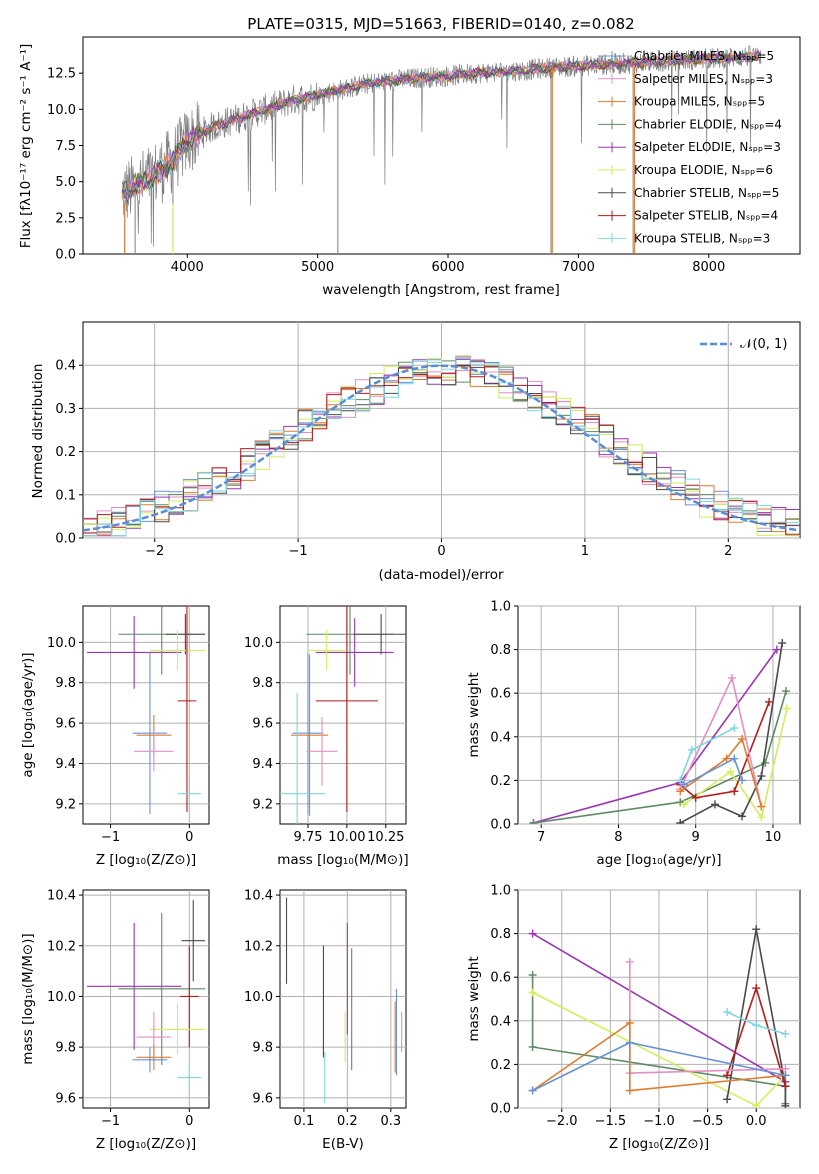 This screenshot has width=819, height=1174. Describe the element at coordinates (474, 998) in the screenshot. I see `weight-vs-z-y-label: mass weight` at that location.